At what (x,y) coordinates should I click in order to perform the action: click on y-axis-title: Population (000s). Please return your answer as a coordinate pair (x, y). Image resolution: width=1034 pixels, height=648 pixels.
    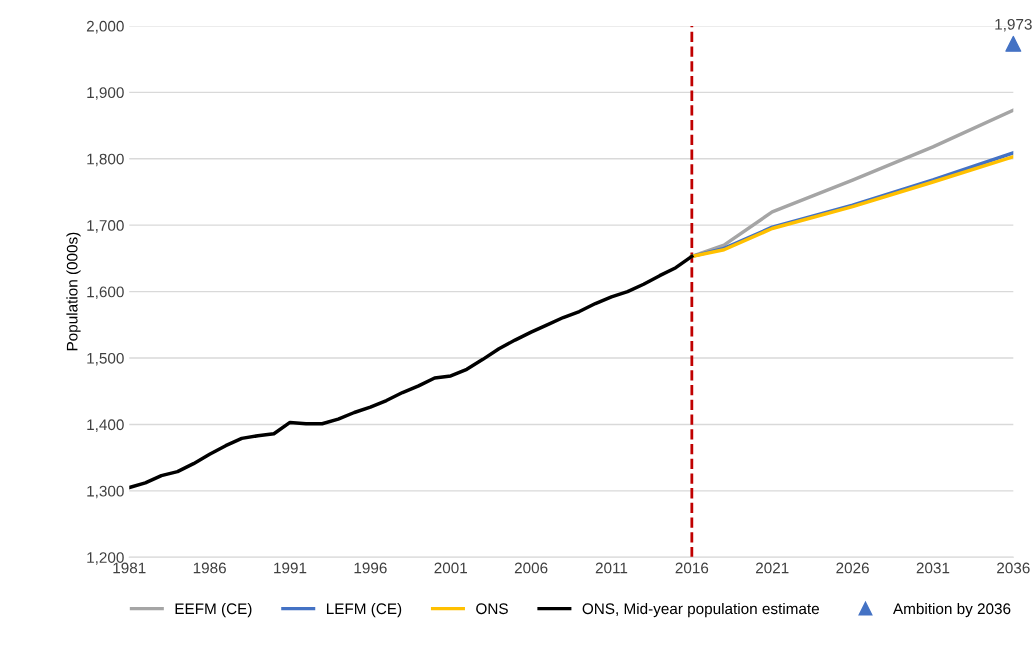
    Looking at the image, I should click on (73, 291).